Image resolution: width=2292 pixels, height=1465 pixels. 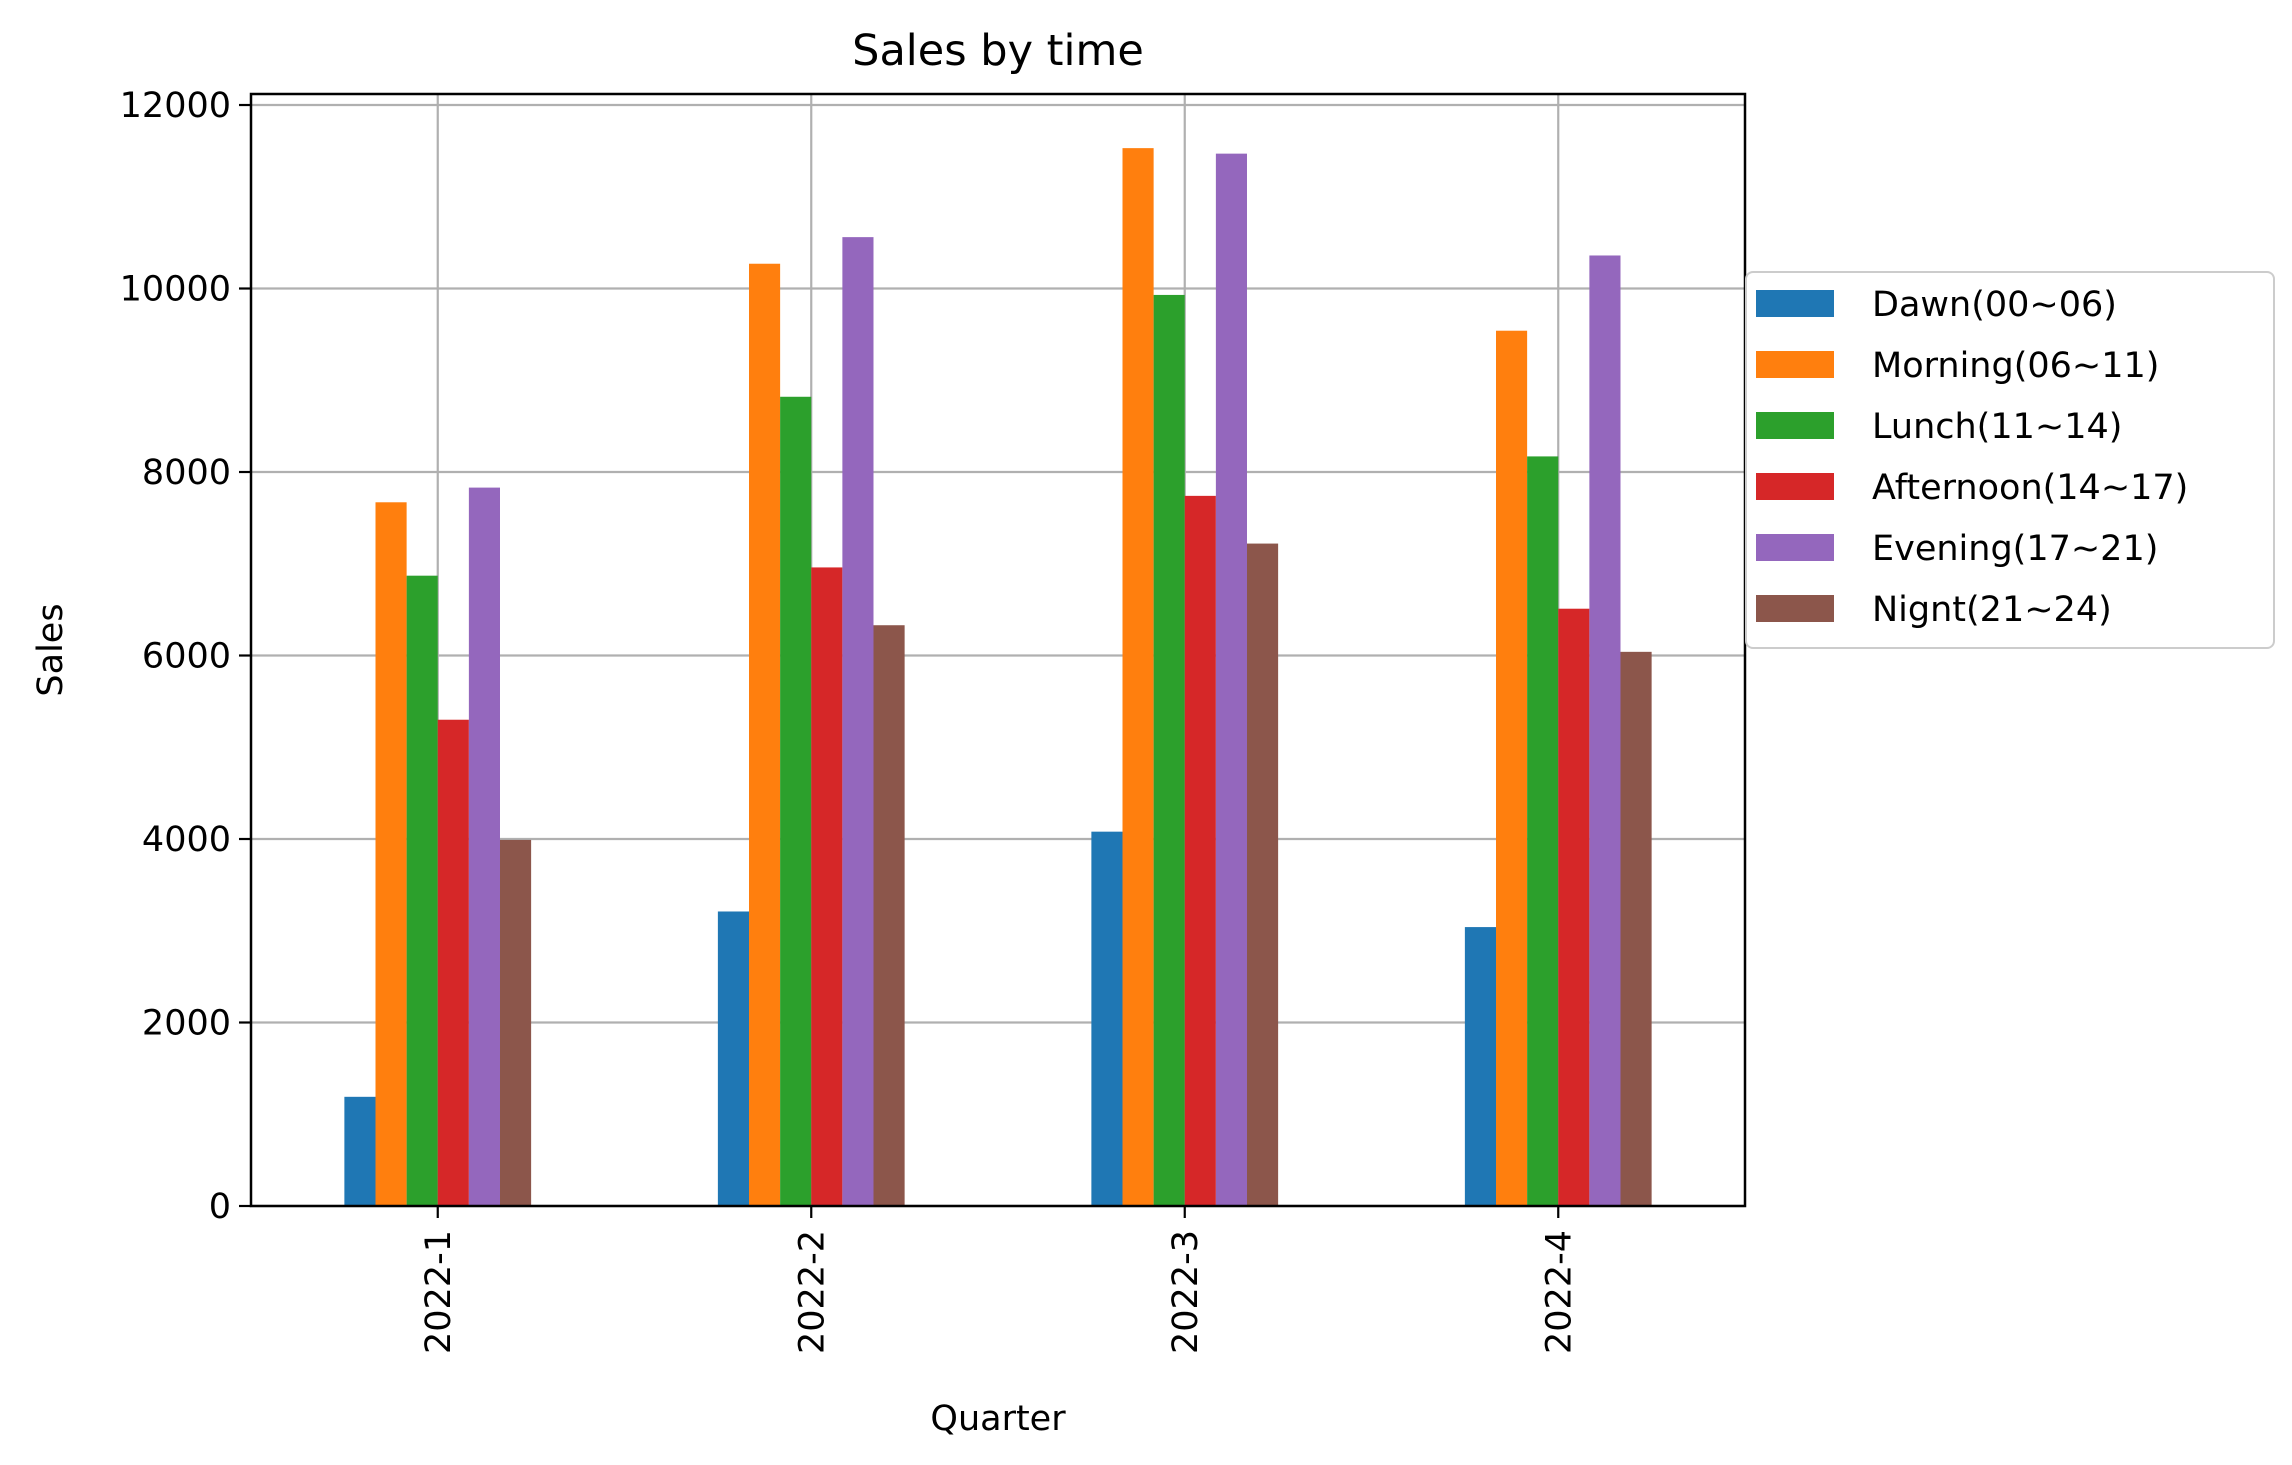 What do you see at coordinates (1186, 1292) in the screenshot?
I see `x-tick-label: 2022-3` at bounding box center [1186, 1292].